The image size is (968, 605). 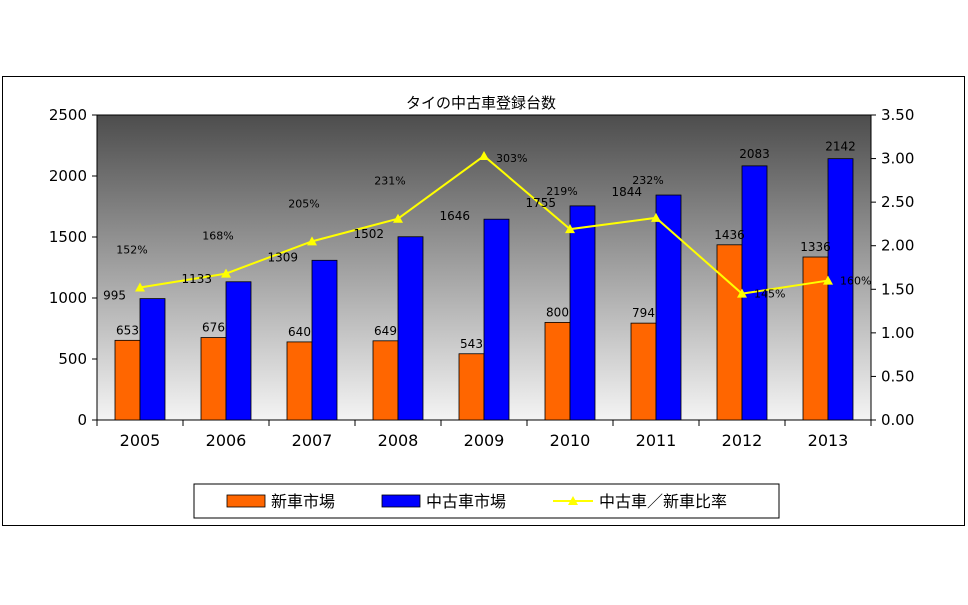 What do you see at coordinates (299, 332) in the screenshot?
I see `data-label-new-car: 640` at bounding box center [299, 332].